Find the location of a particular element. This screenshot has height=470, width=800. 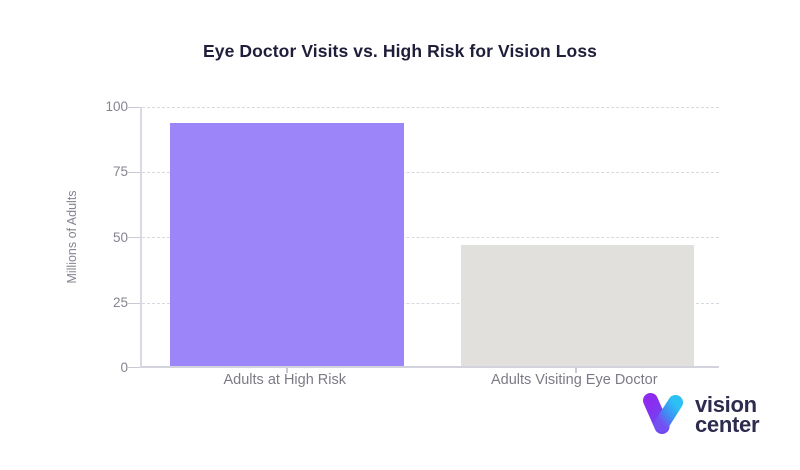

vision-center-logo: vision center is located at coordinates (698, 415).